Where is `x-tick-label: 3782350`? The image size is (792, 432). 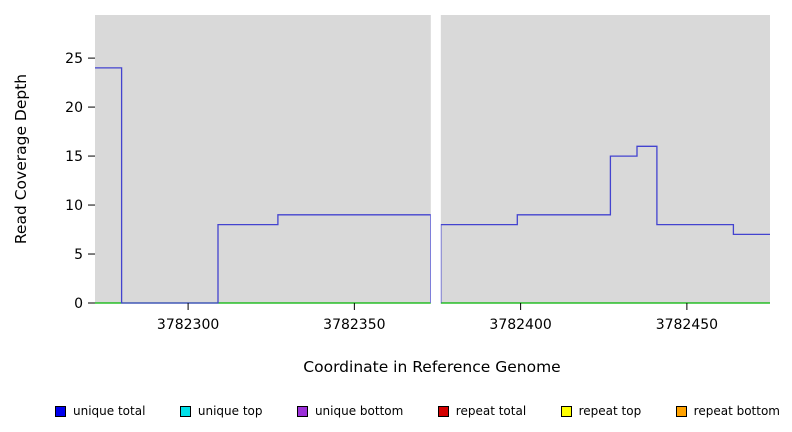
x-tick-label: 3782350 is located at coordinates (354, 325).